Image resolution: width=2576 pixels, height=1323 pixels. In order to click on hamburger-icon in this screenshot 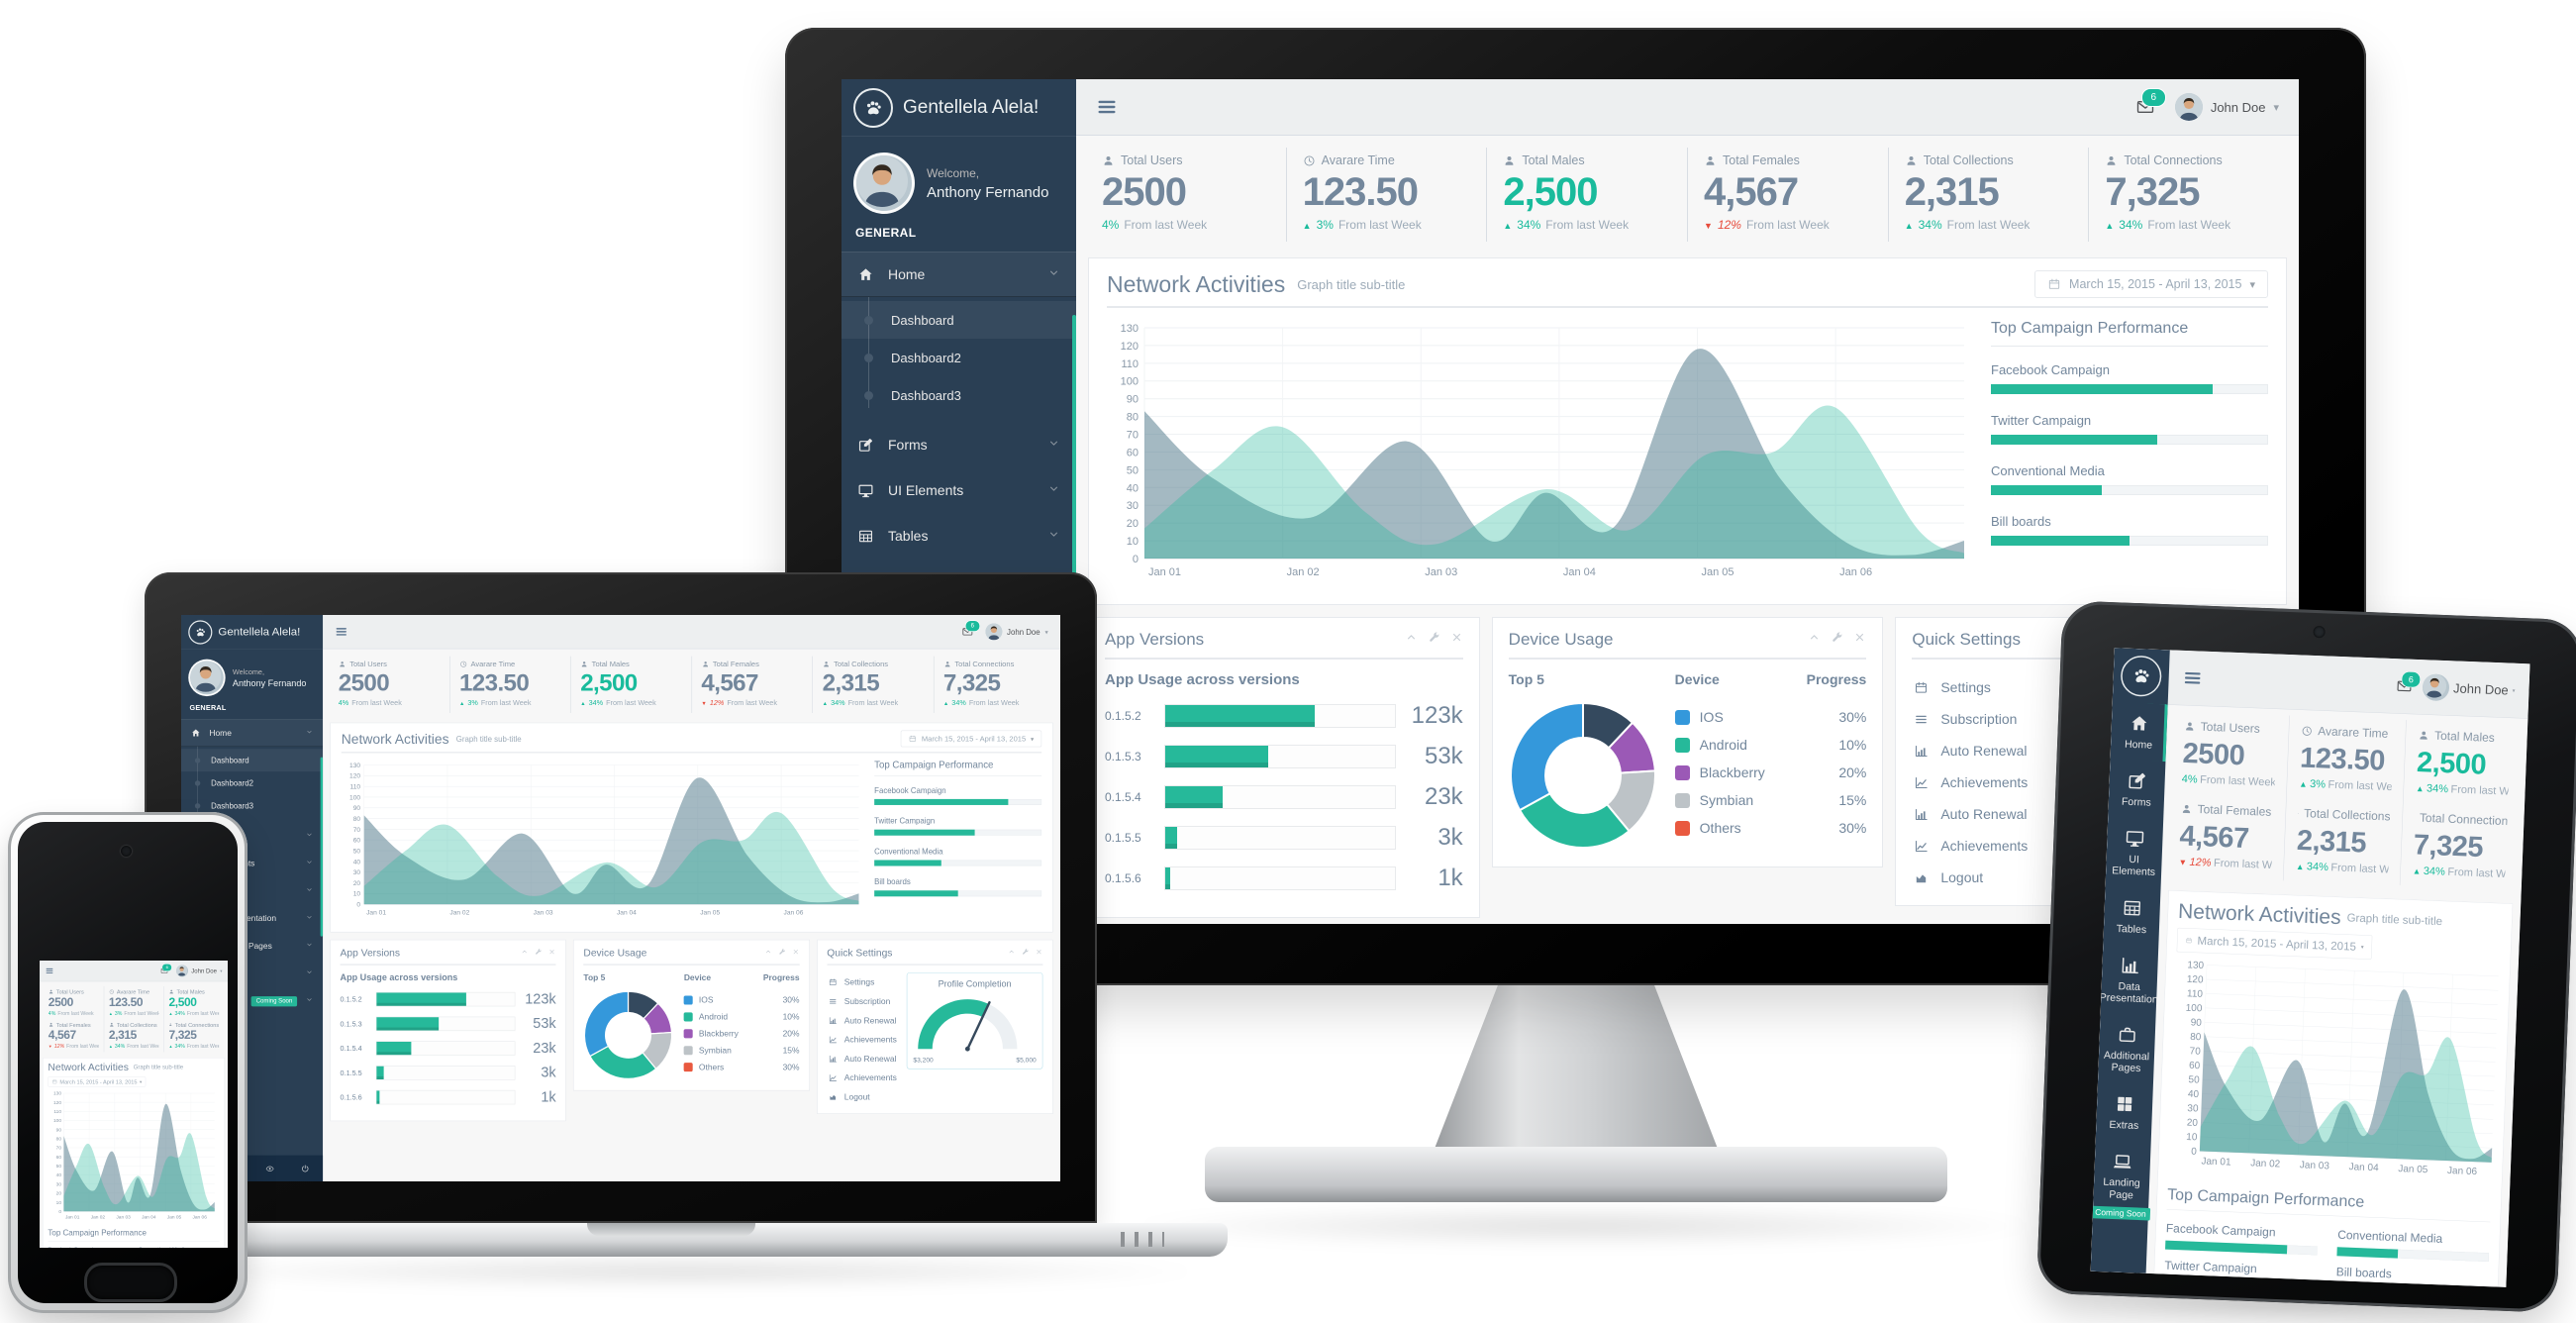, I will do `click(1107, 107)`.